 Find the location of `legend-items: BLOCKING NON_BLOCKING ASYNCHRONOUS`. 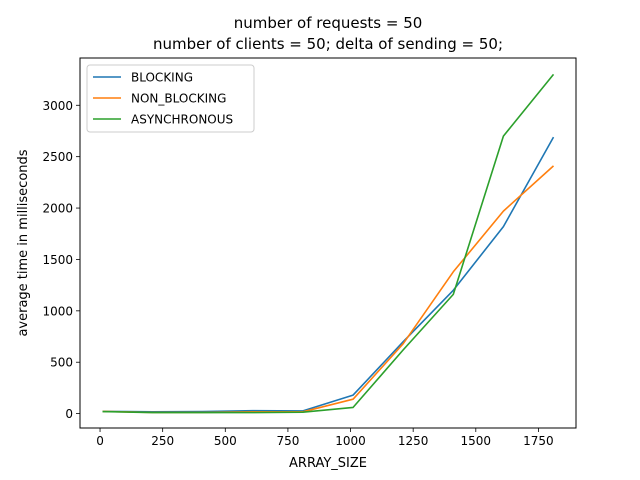

legend-items: BLOCKING NON_BLOCKING ASYNCHRONOUS is located at coordinates (163, 99).